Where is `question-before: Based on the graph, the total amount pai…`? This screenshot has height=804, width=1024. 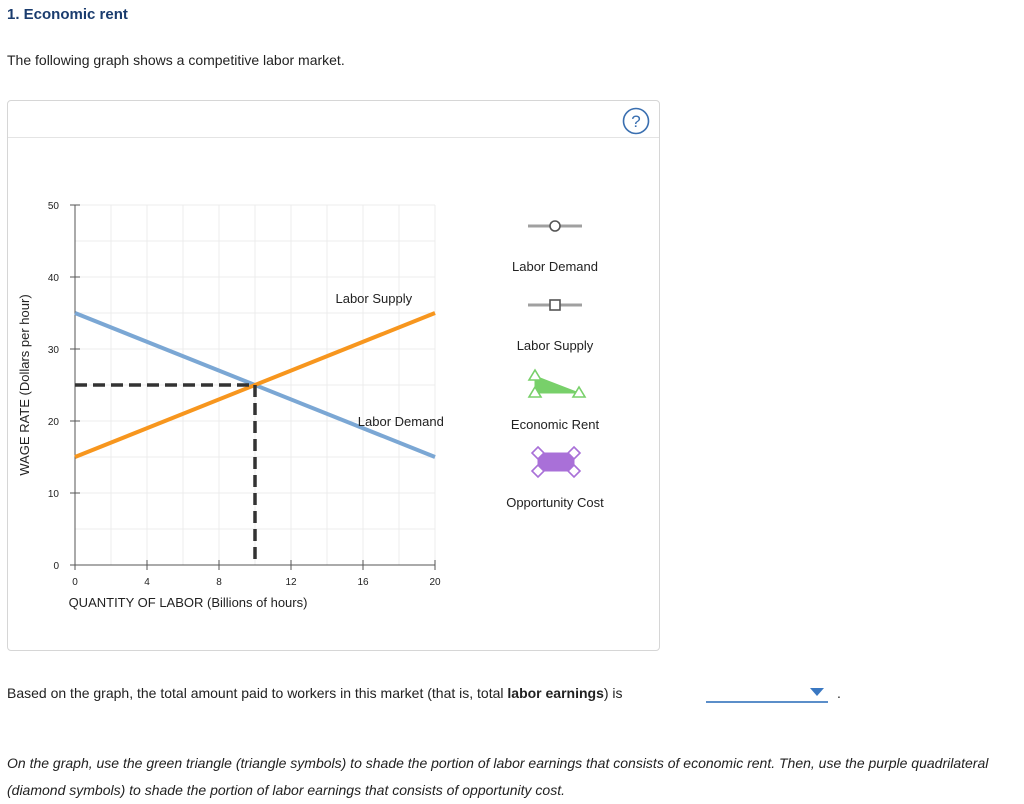
question-before: Based on the graph, the total amount pai… is located at coordinates (257, 693).